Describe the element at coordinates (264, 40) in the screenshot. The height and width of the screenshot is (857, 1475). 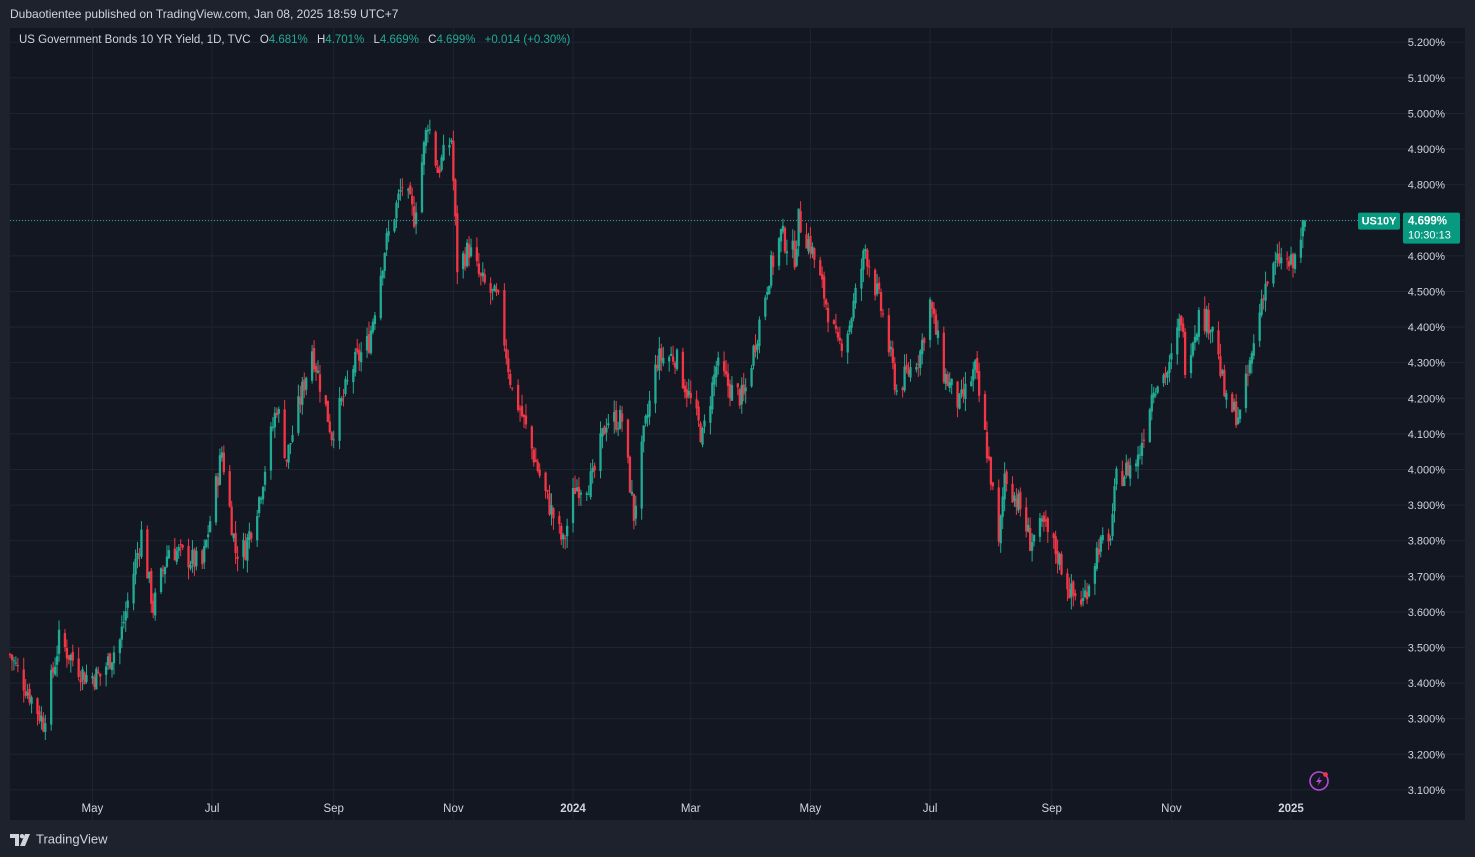
I see `open-label: O` at that location.